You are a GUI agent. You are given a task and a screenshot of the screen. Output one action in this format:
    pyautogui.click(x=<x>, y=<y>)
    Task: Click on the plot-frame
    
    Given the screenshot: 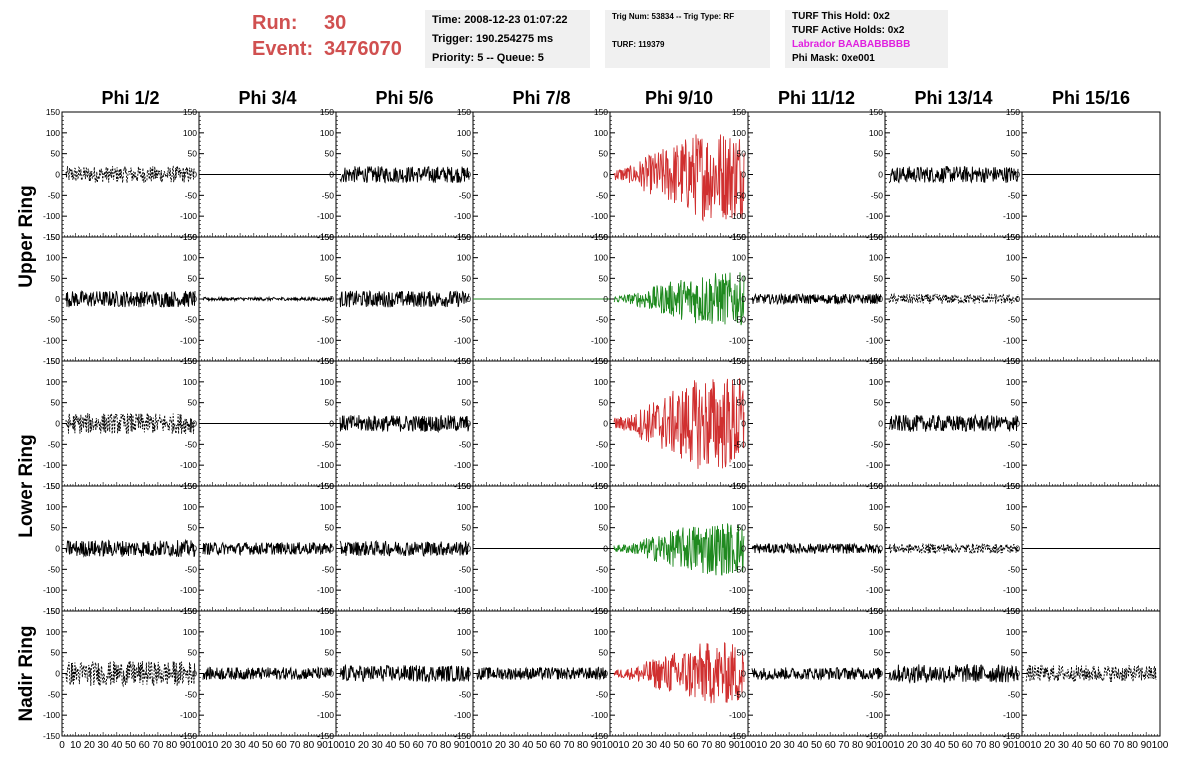 What is the action you would take?
    pyautogui.click(x=816, y=174)
    